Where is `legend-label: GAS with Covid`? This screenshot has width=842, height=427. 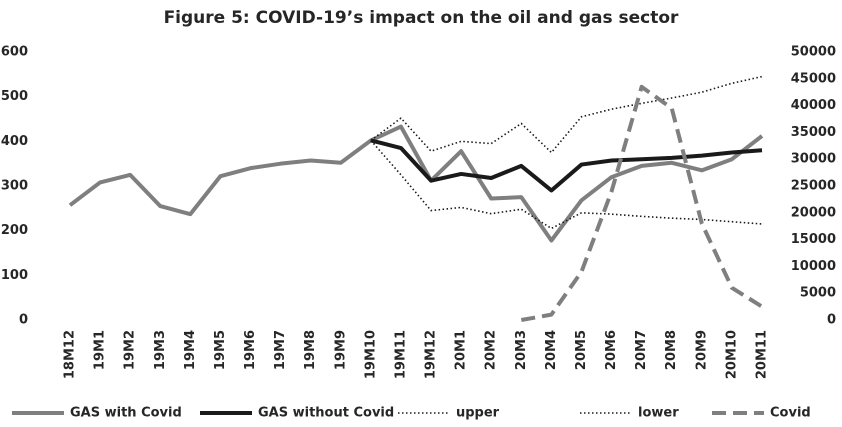
legend-label: GAS with Covid is located at coordinates (126, 413).